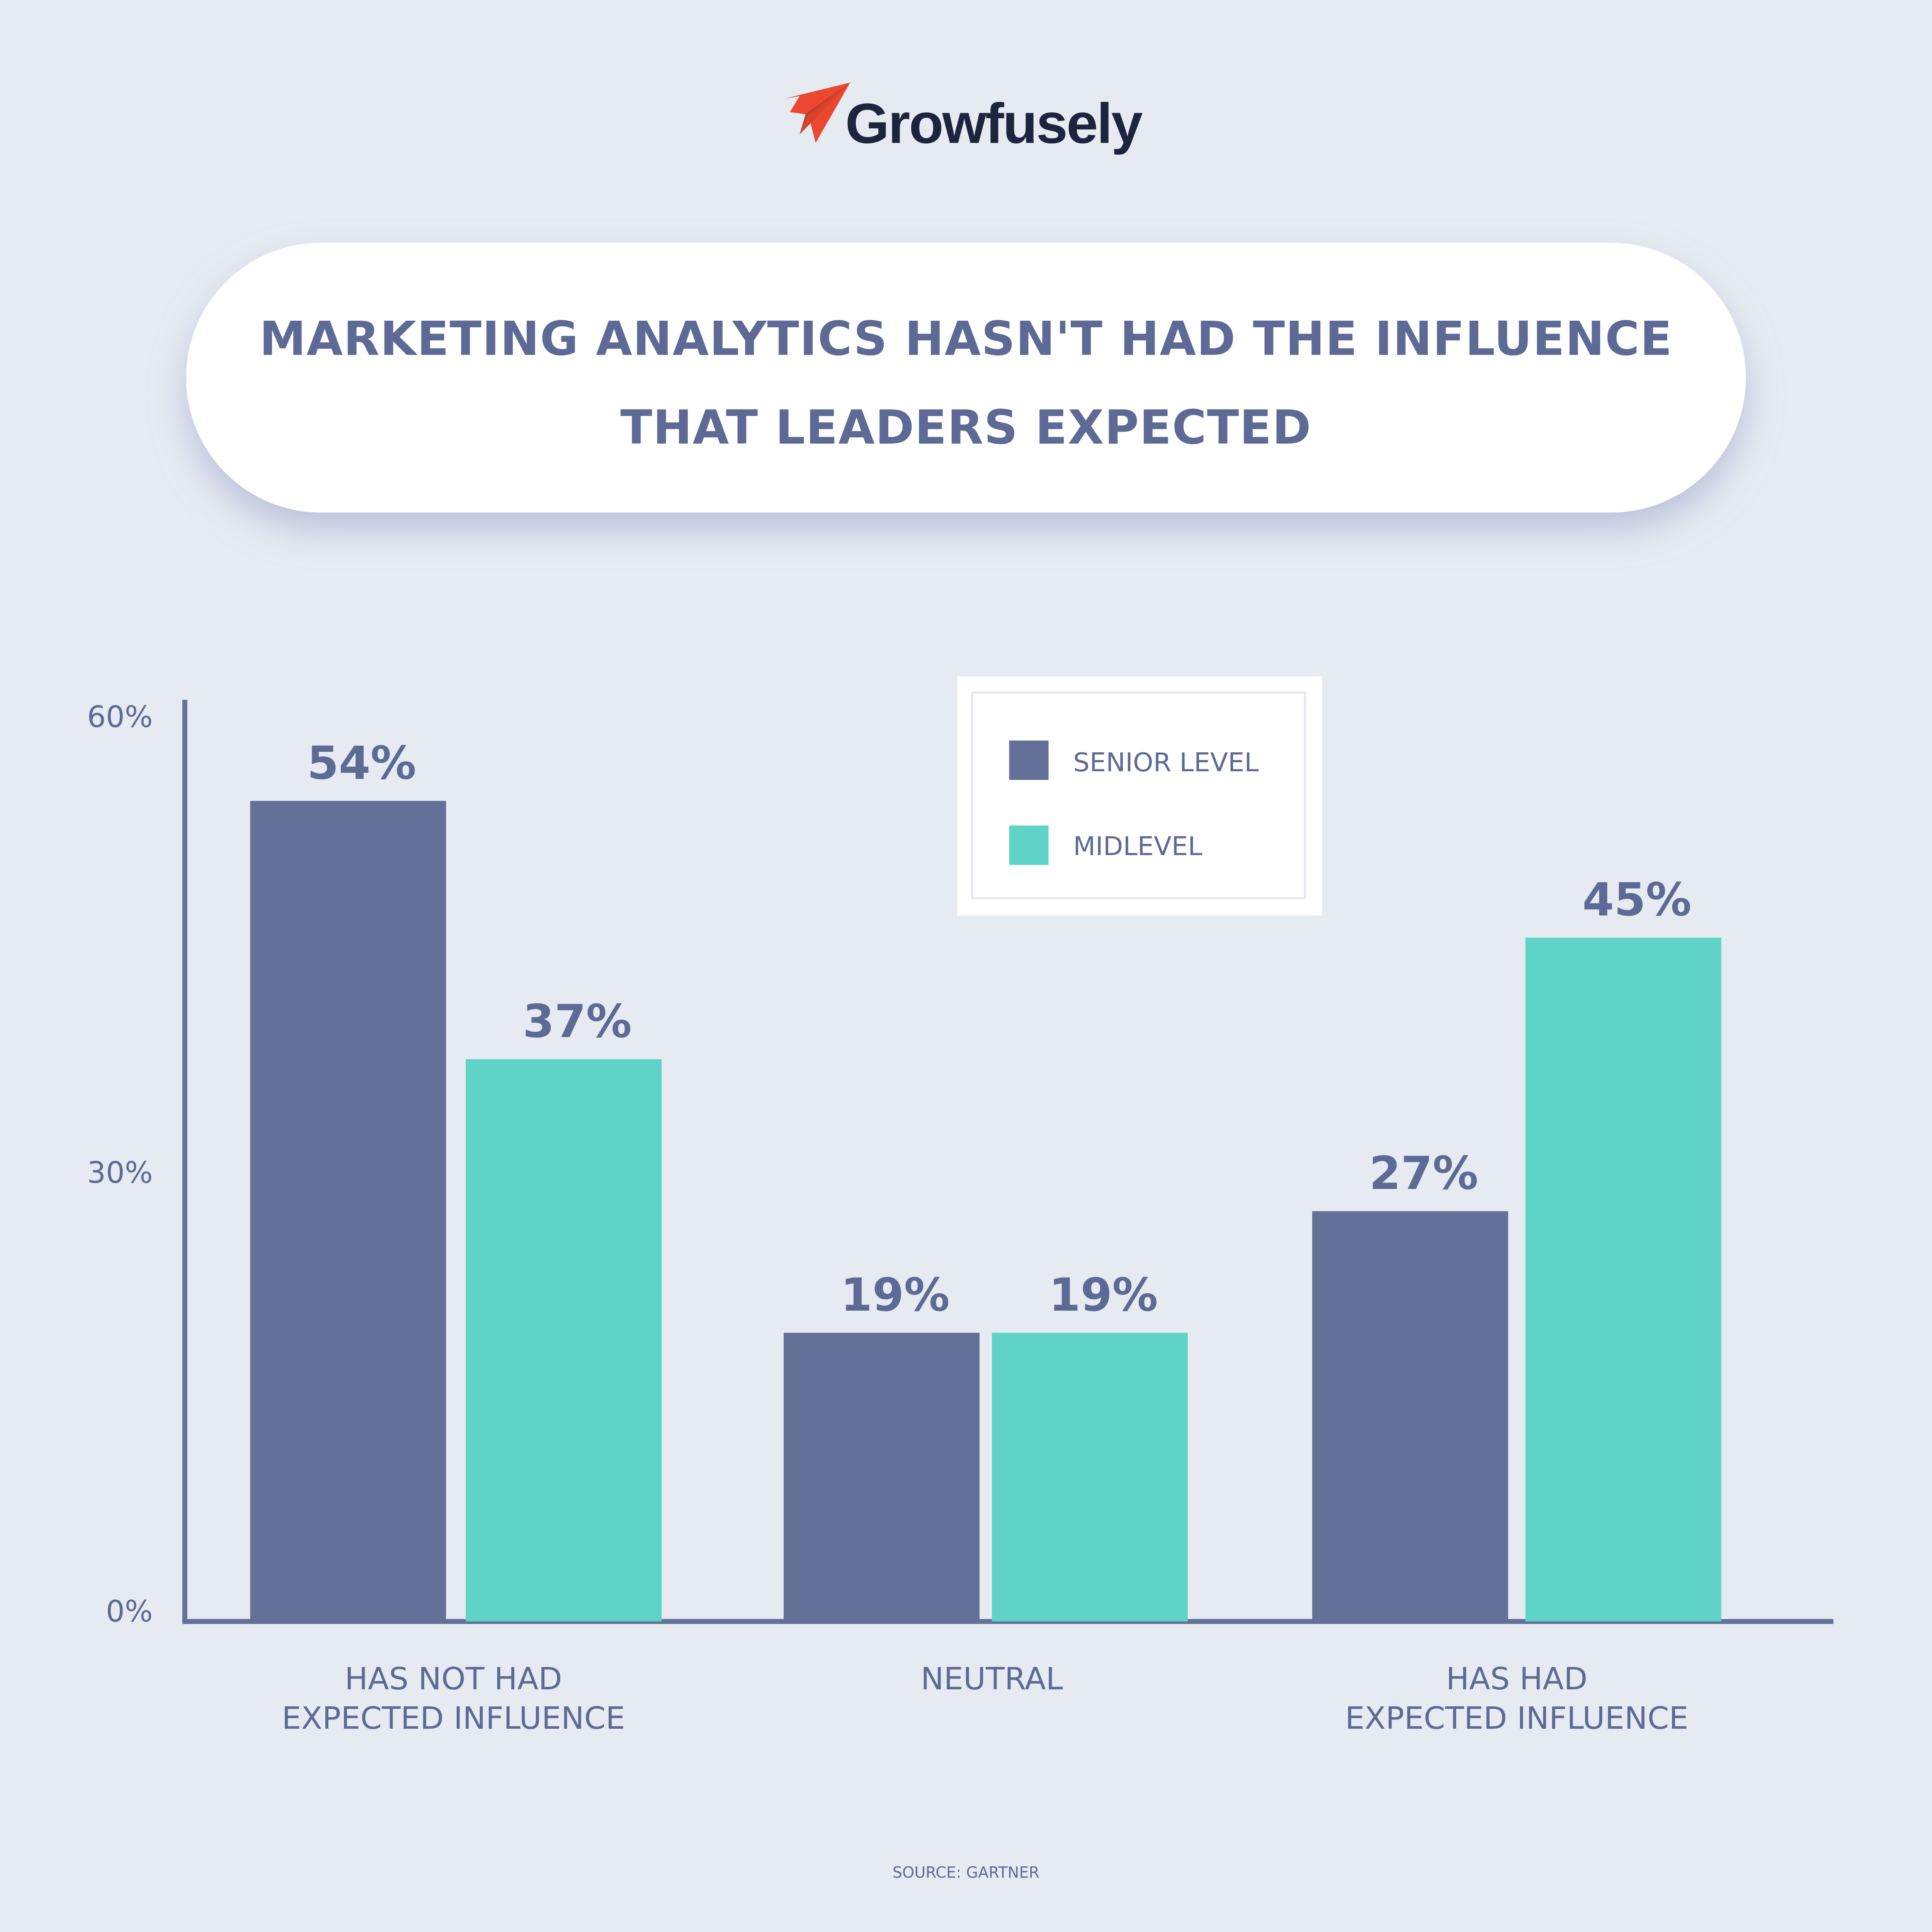  I want to click on bar-value-label: 37%, so click(578, 1021).